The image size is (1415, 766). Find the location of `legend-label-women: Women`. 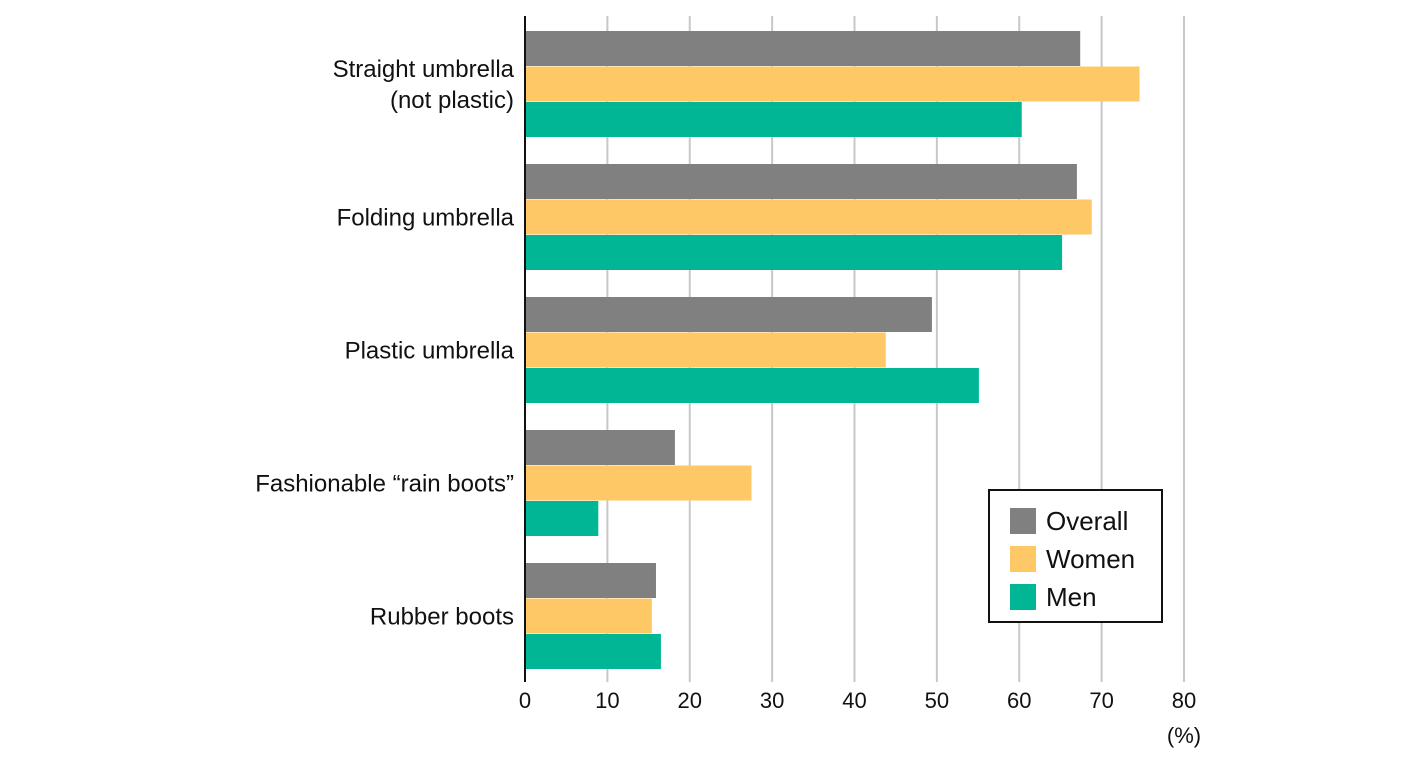

legend-label-women: Women is located at coordinates (1090, 559).